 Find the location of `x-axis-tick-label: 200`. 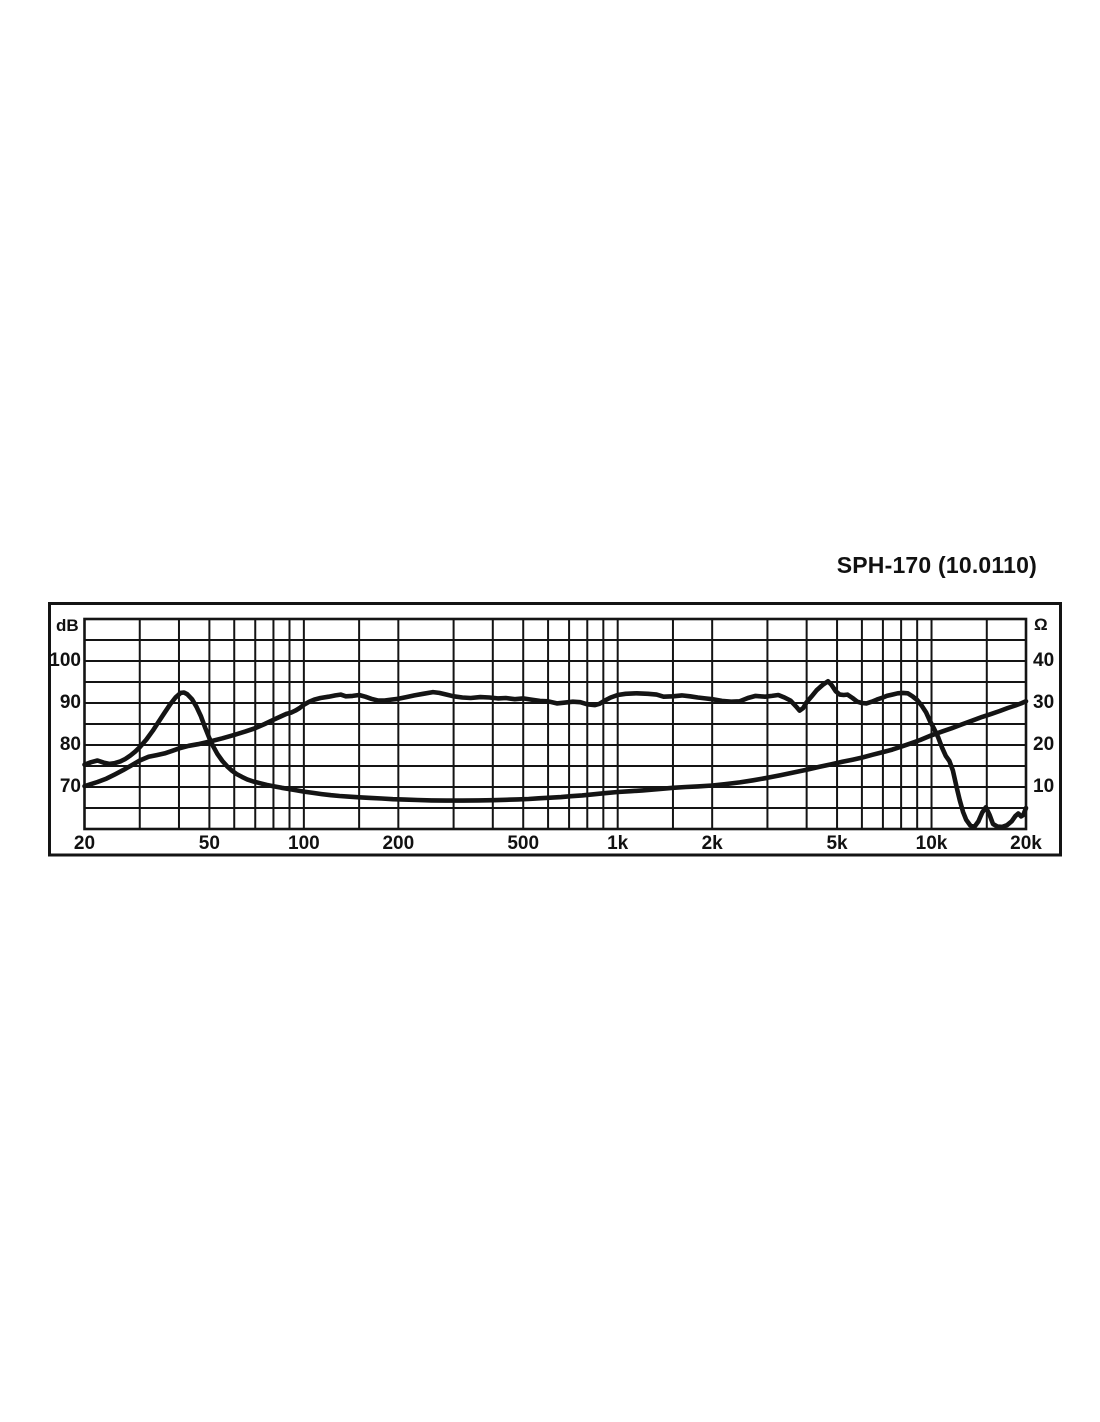

x-axis-tick-label: 200 is located at coordinates (398, 843).